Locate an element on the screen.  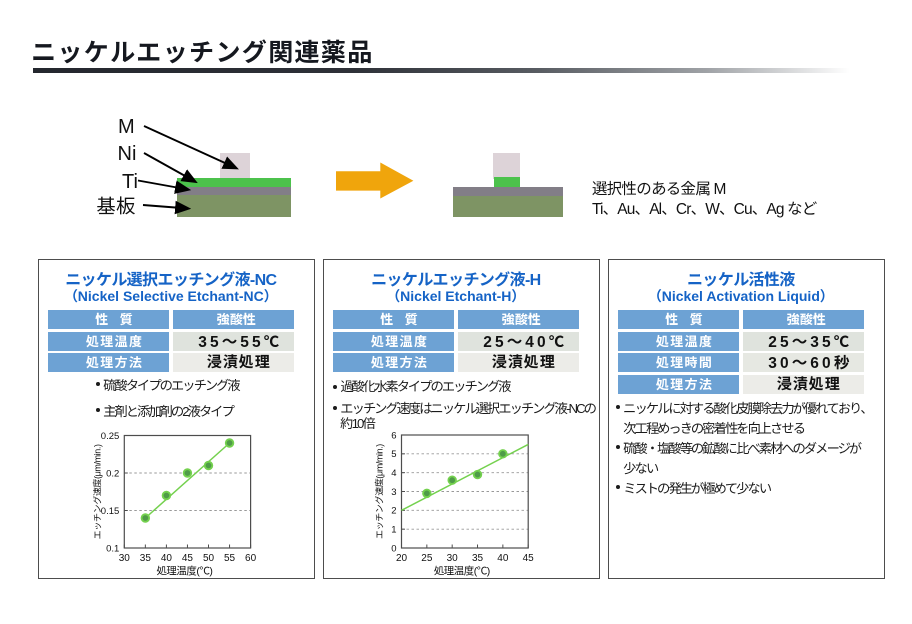
svg-text: 60 is located at coordinates (251, 556).